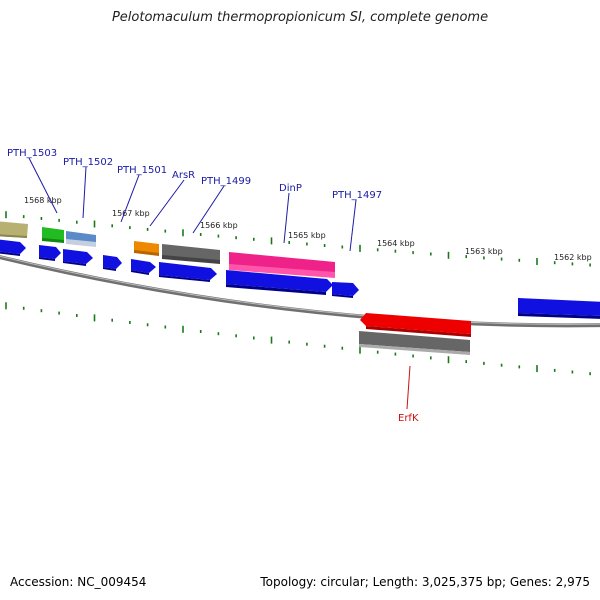 The height and width of the screenshot is (600, 600). What do you see at coordinates (14, 229) in the screenshot?
I see `feature-olive` at bounding box center [14, 229].